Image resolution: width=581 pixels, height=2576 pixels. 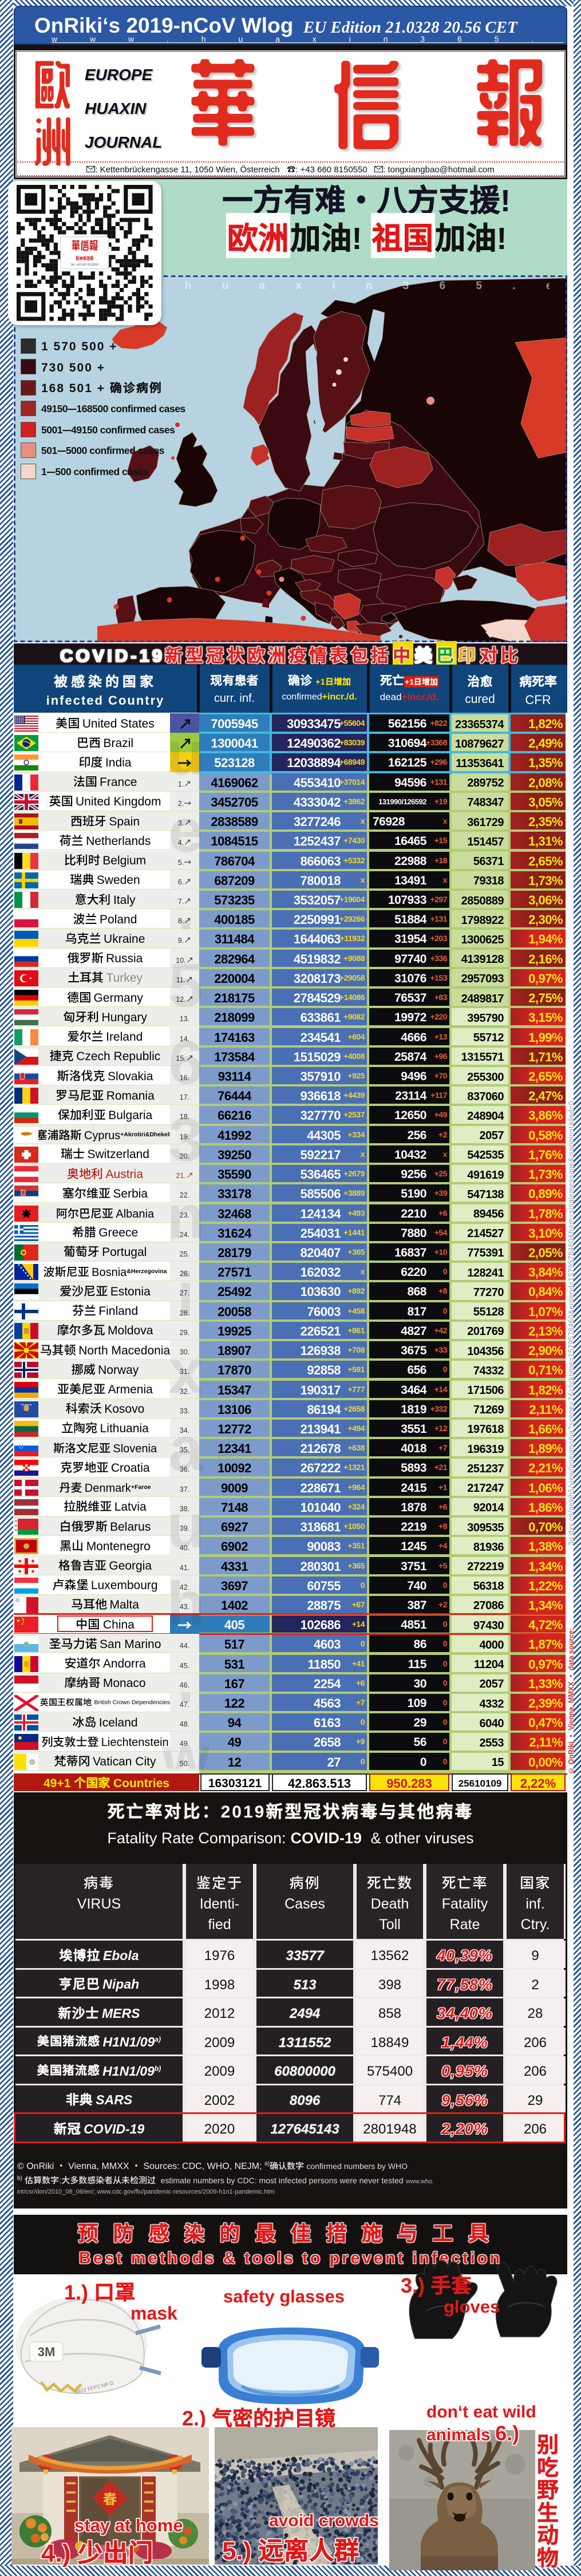 What do you see at coordinates (84, 258) in the screenshot?
I see `svg-text: 歐洲華信報` at bounding box center [84, 258].